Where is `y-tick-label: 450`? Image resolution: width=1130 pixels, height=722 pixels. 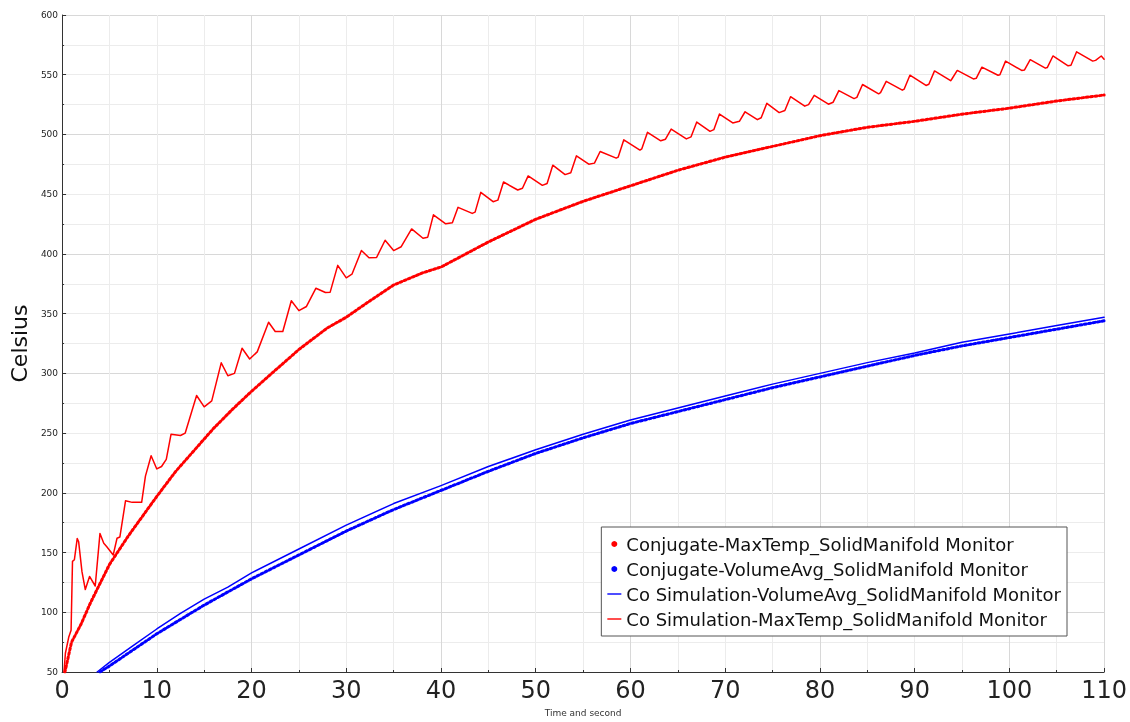
y-tick-label: 450 is located at coordinates (49, 194).